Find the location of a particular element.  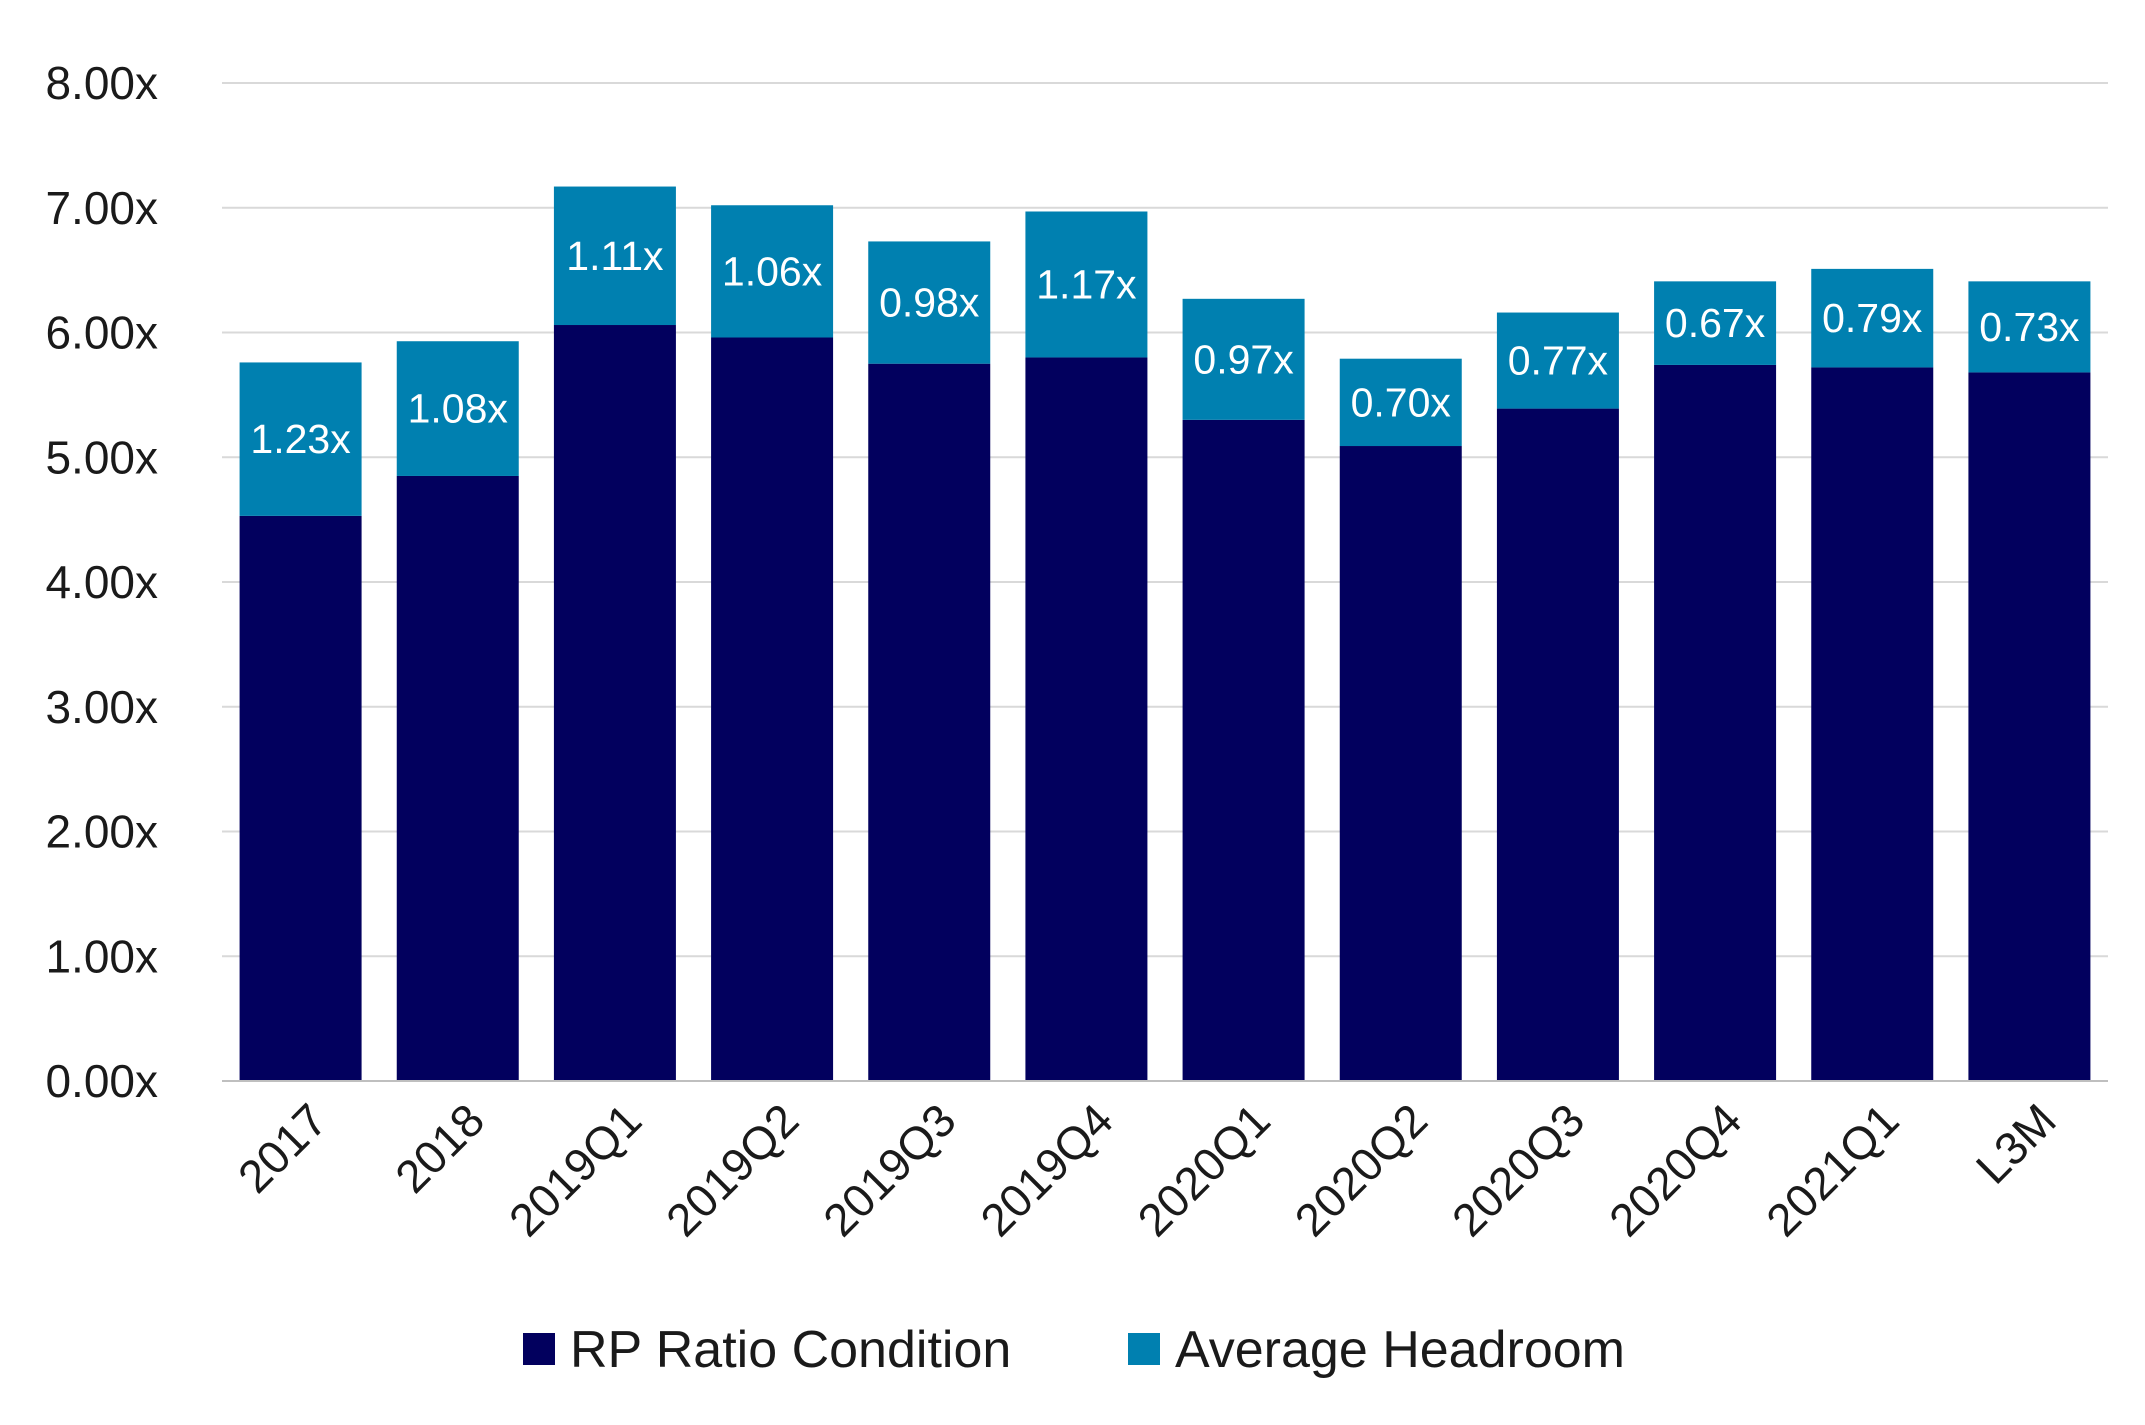

bar-average-headroom-2019q4 is located at coordinates (1086, 284).